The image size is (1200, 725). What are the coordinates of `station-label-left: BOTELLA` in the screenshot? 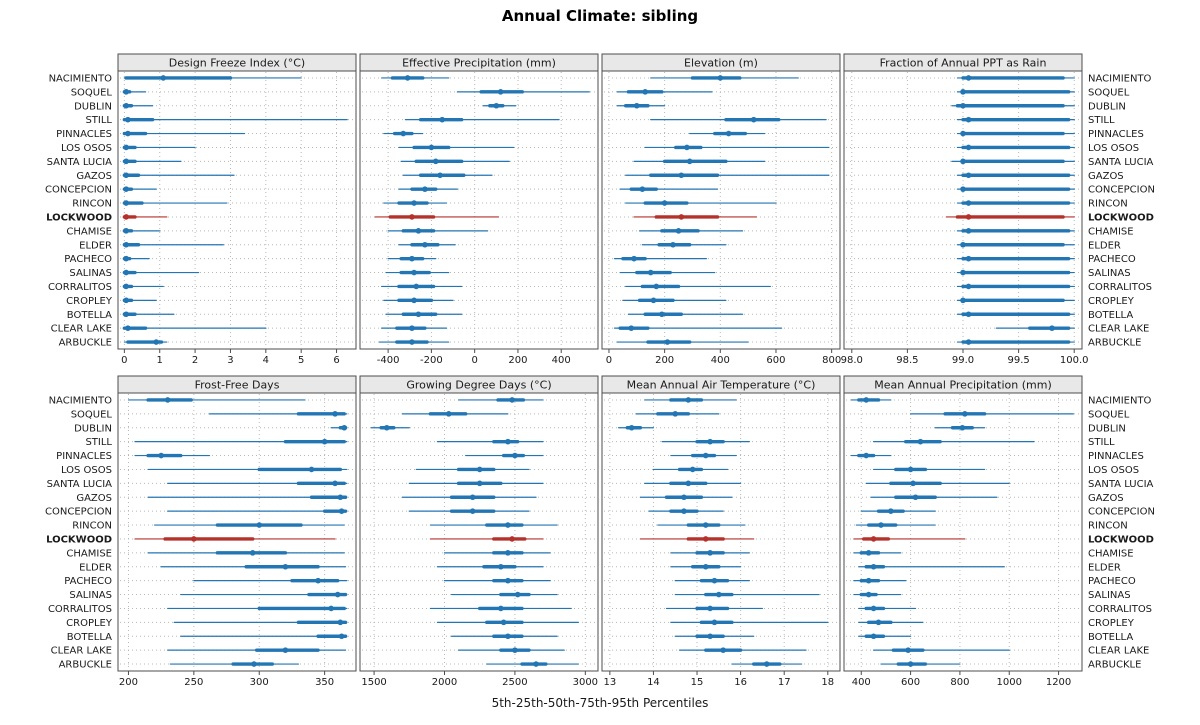 It's located at (89, 637).